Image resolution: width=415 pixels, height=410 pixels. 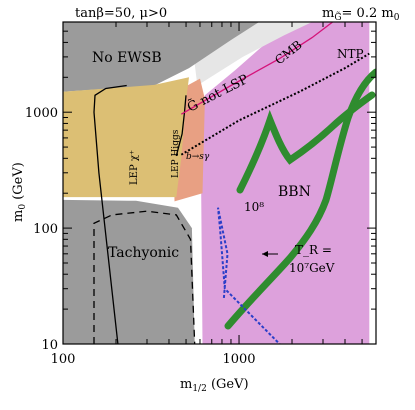 I want to click on line-tr_contour, so click(x=249, y=275).